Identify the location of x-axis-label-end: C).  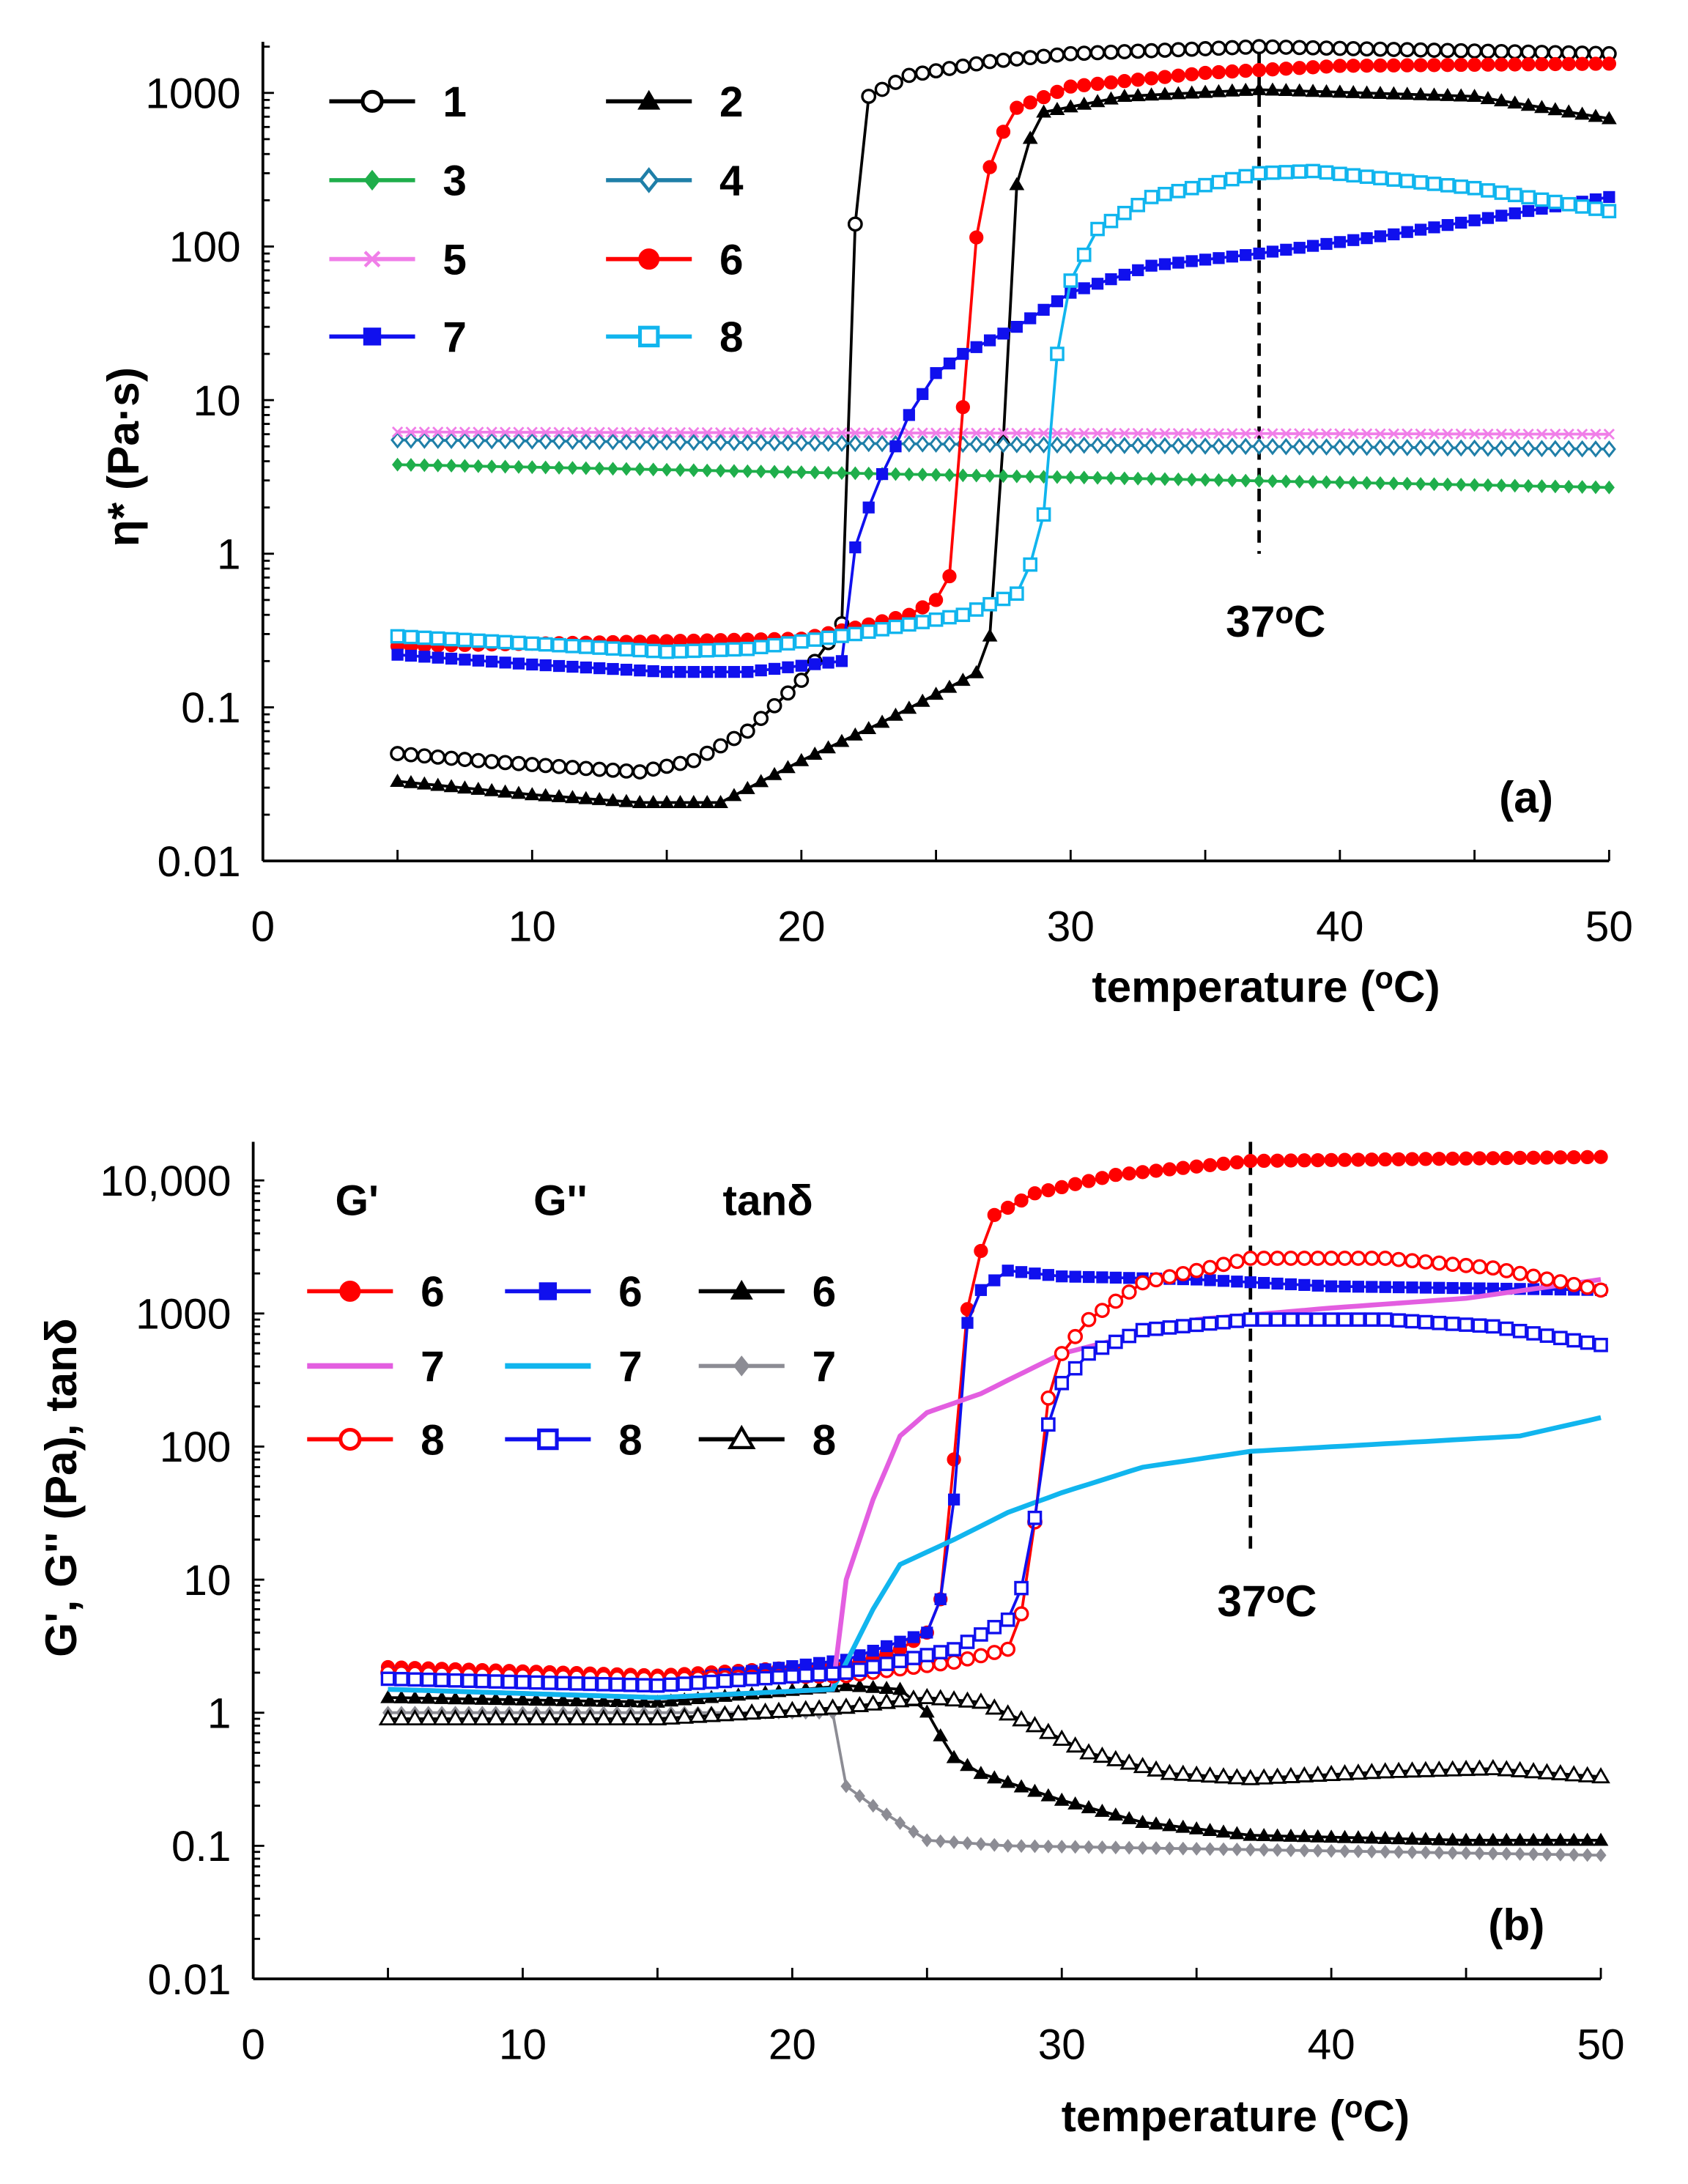
(1386, 2116).